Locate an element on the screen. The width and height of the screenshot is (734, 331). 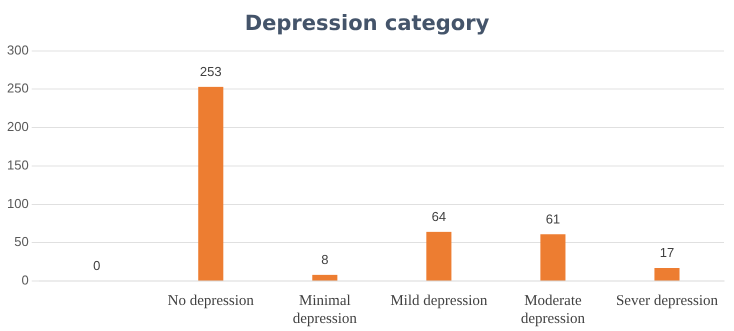
y-tick-label: 0 is located at coordinates (25, 280).